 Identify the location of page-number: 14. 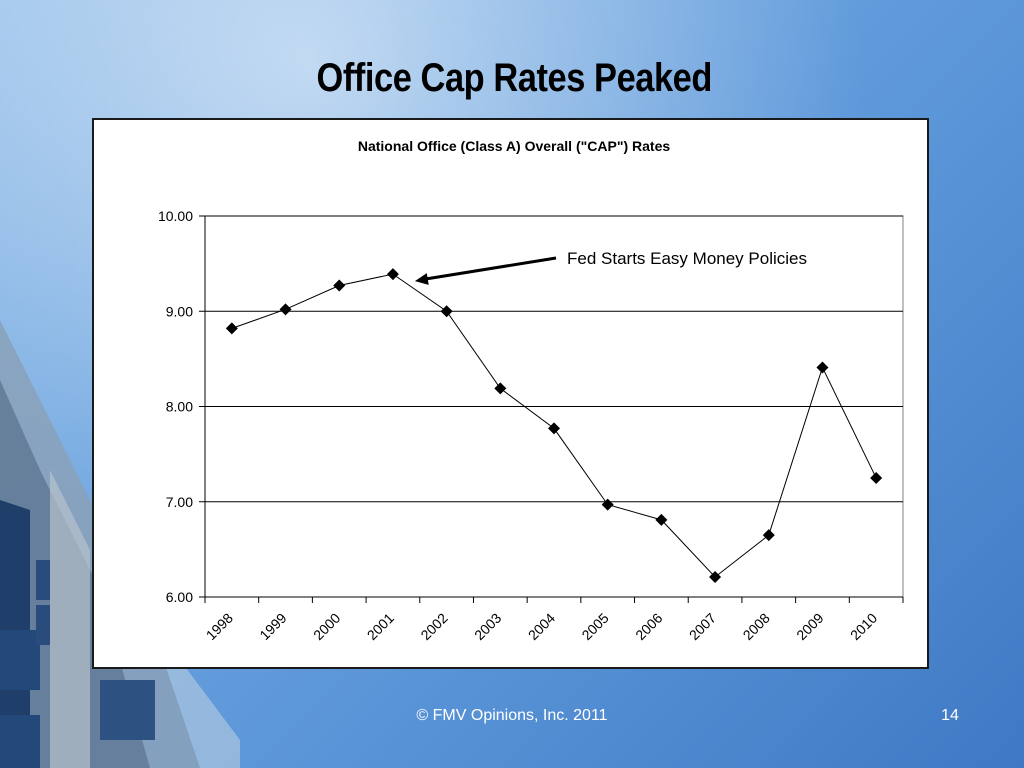
(950, 715).